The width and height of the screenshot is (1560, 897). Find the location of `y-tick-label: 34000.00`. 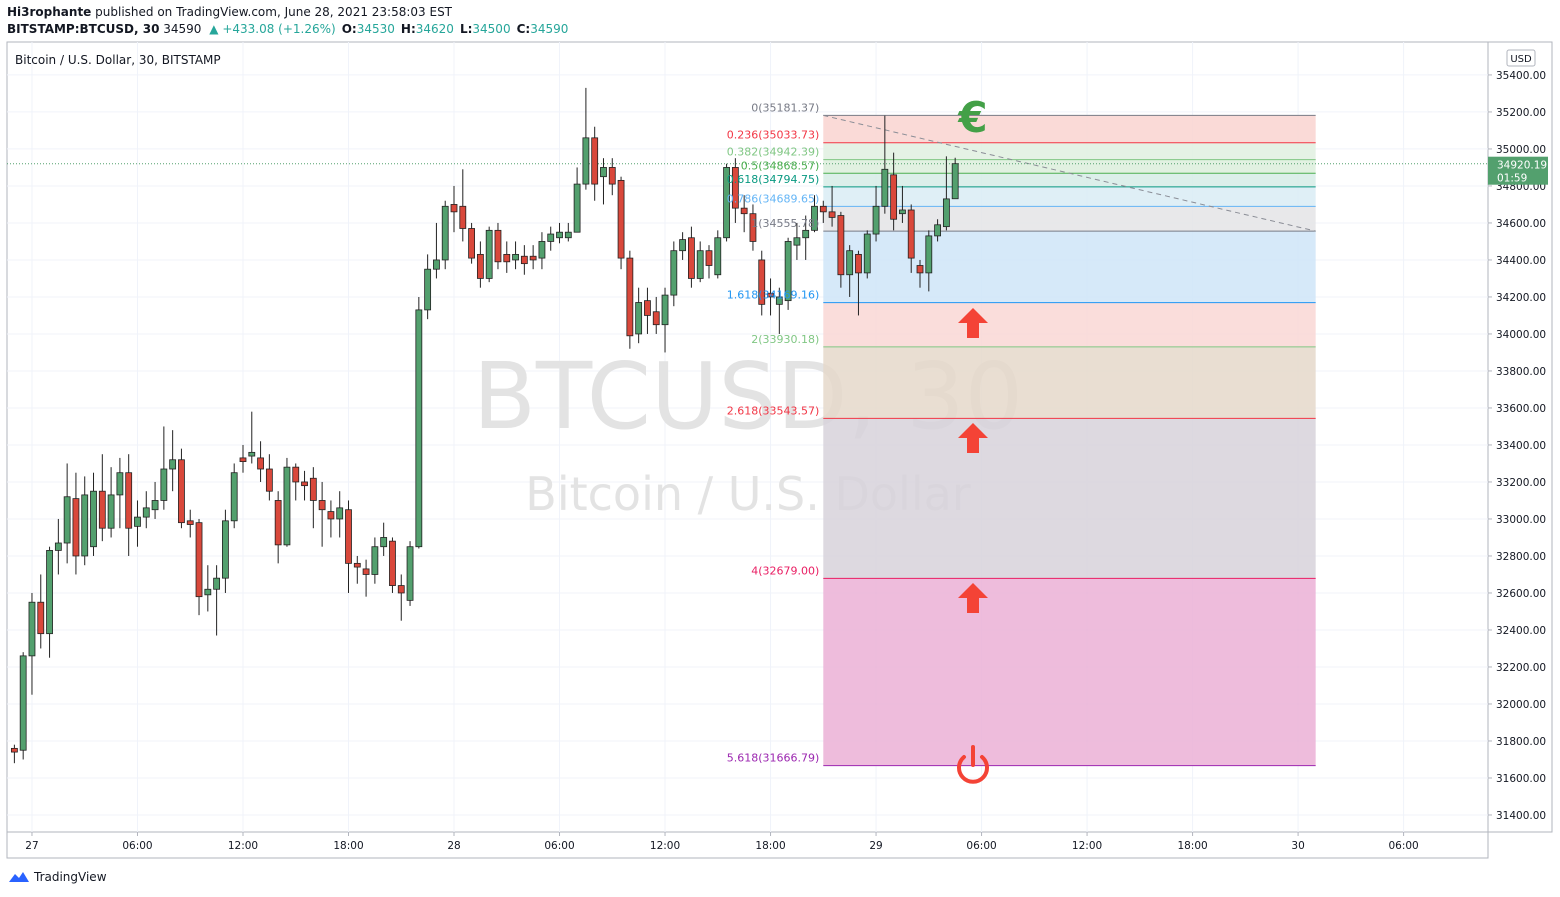

y-tick-label: 34000.00 is located at coordinates (1521, 335).